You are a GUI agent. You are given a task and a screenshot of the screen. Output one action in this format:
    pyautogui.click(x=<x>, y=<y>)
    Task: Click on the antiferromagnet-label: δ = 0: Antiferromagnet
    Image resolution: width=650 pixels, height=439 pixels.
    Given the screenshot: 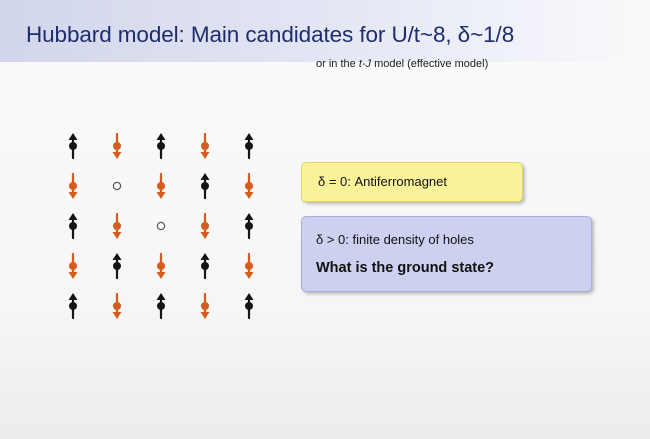 What is the action you would take?
    pyautogui.click(x=382, y=181)
    